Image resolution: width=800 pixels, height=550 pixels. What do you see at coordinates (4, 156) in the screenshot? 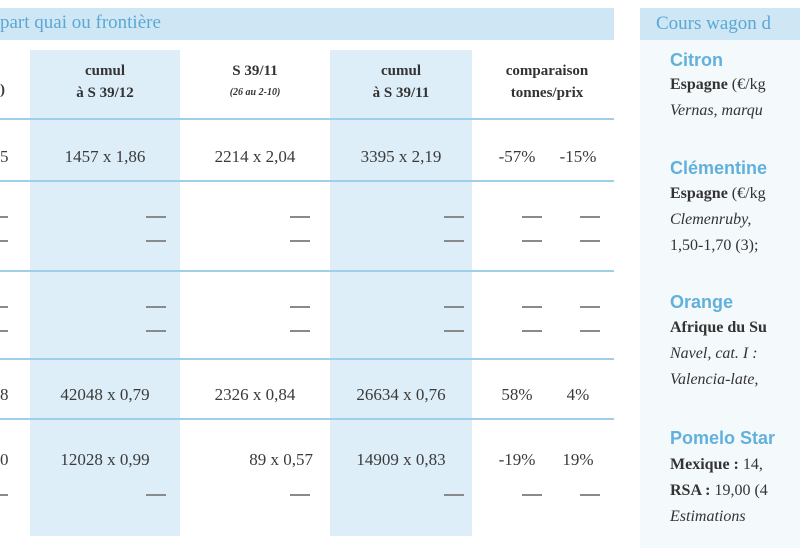
I see `row-partial-value: 5` at bounding box center [4, 156].